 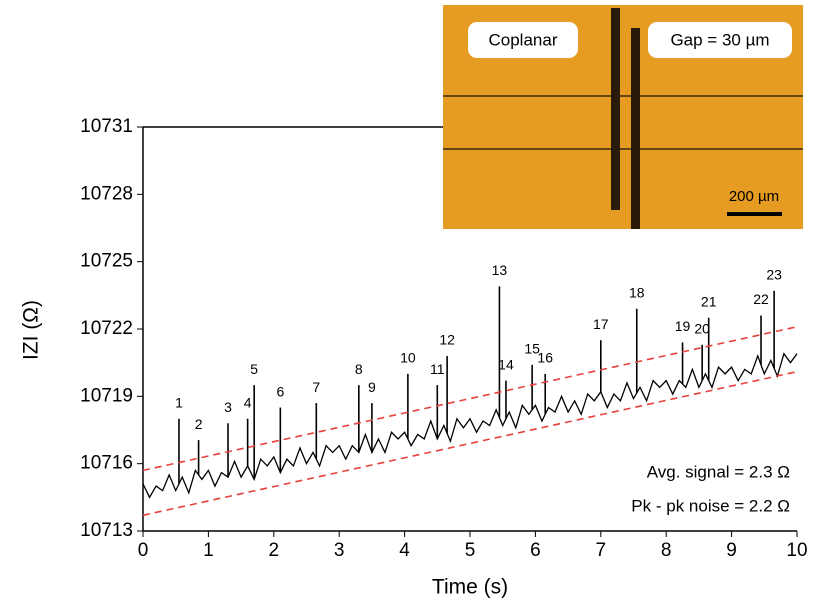 I want to click on peak-label: 1, so click(x=179, y=402).